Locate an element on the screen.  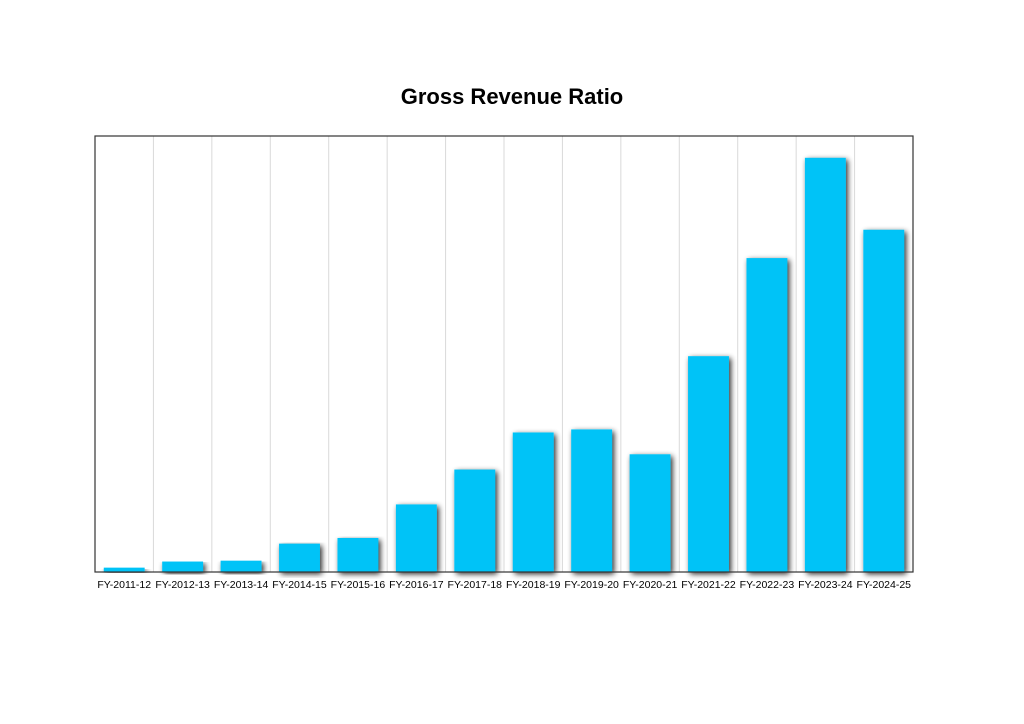
x-tick-label: FY-2021-22 is located at coordinates (708, 585).